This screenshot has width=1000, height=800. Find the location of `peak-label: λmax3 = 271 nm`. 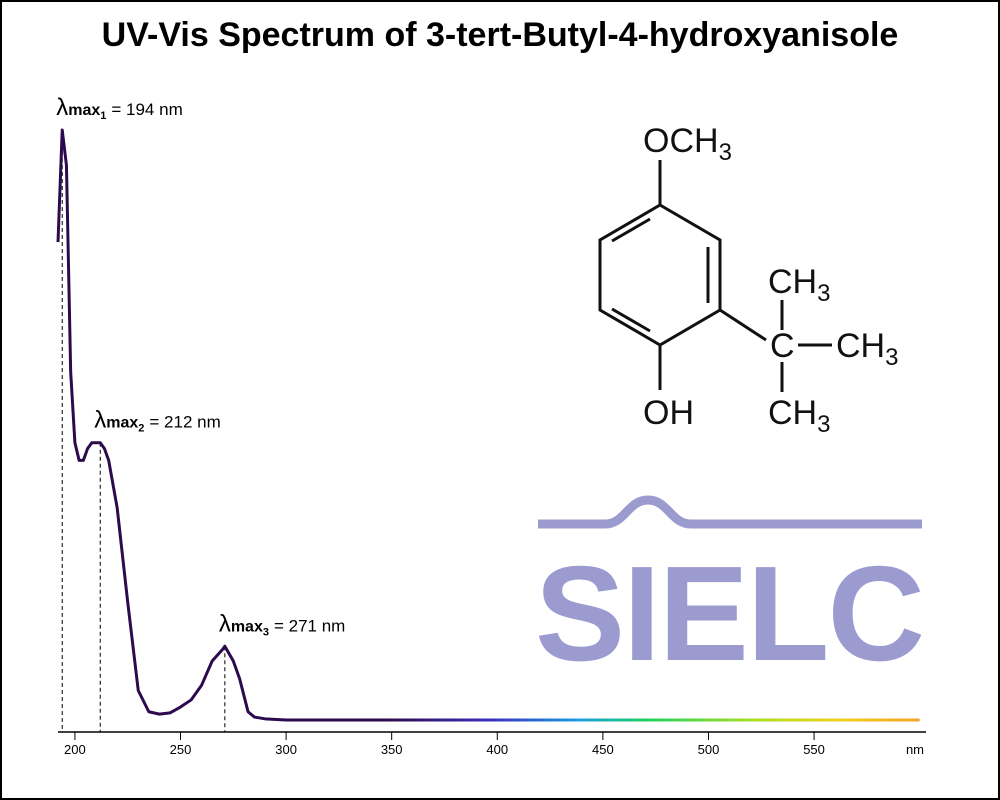

peak-label: λmax3 = 271 nm is located at coordinates (282, 624).